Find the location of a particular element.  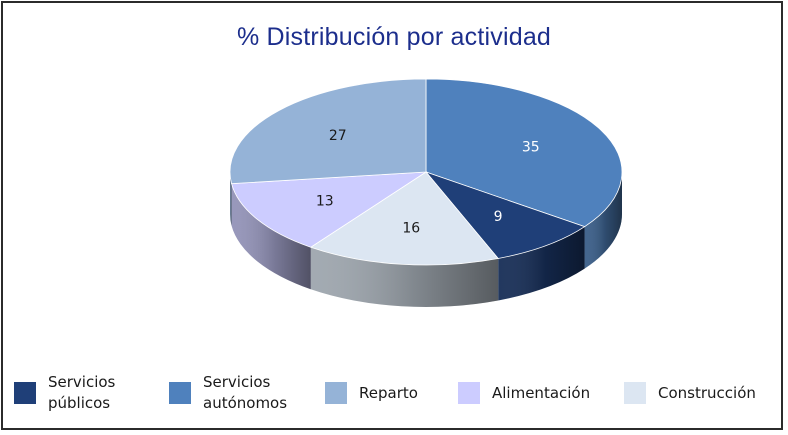

data-label-reparto: 27 is located at coordinates (338, 136).